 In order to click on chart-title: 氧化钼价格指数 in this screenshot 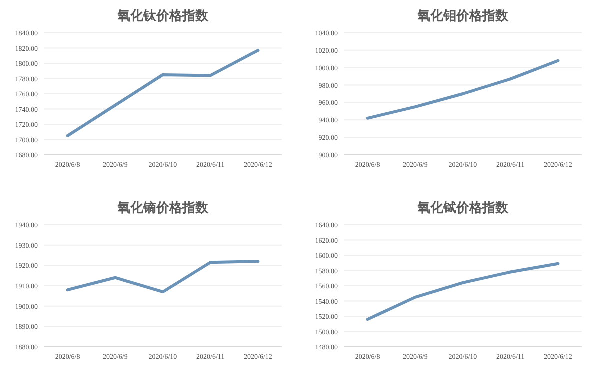, I will do `click(463, 16)`.